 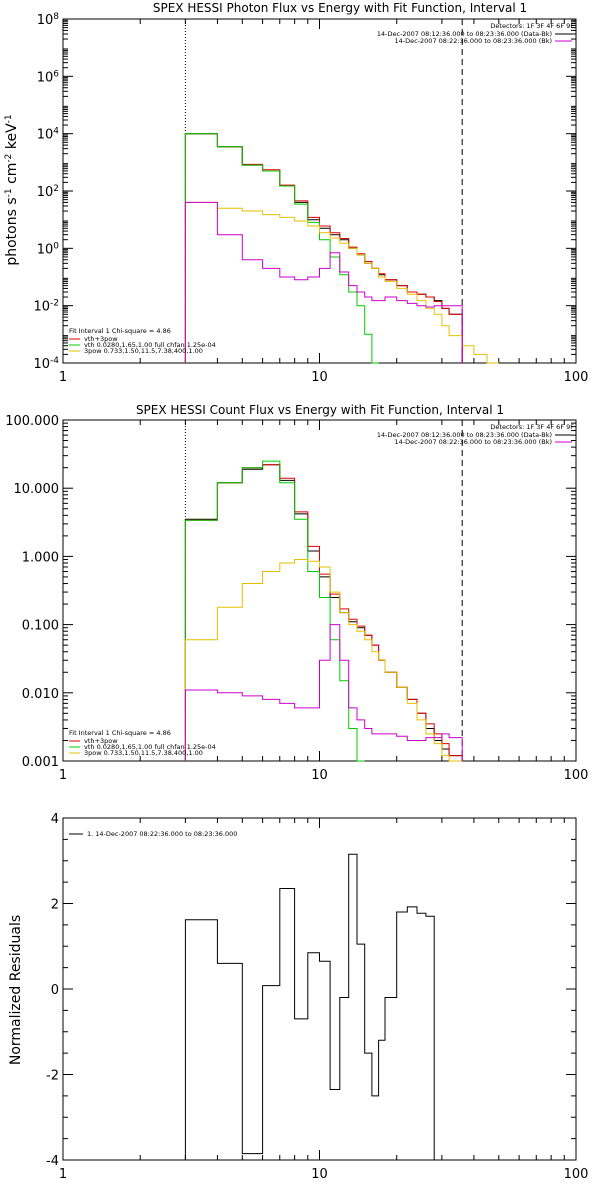 I want to click on y-tick-label: 10⁰, so click(x=48, y=249).